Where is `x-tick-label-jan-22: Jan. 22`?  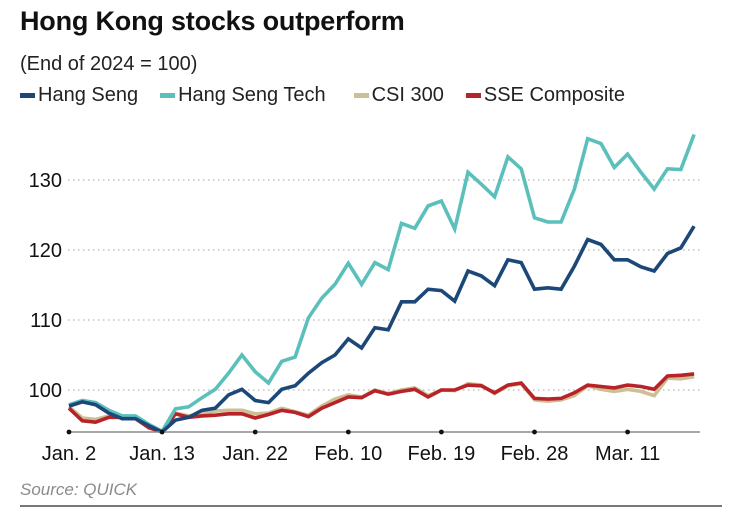
x-tick-label-jan-22: Jan. 22 is located at coordinates (255, 454).